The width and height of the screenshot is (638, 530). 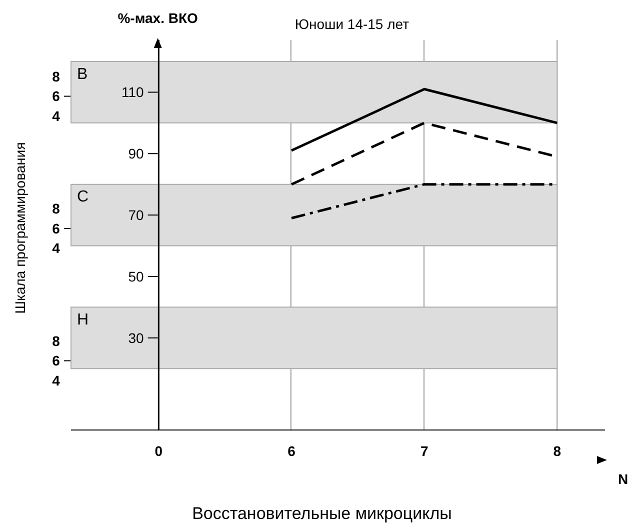 I want to click on band-label: В, so click(x=82, y=74).